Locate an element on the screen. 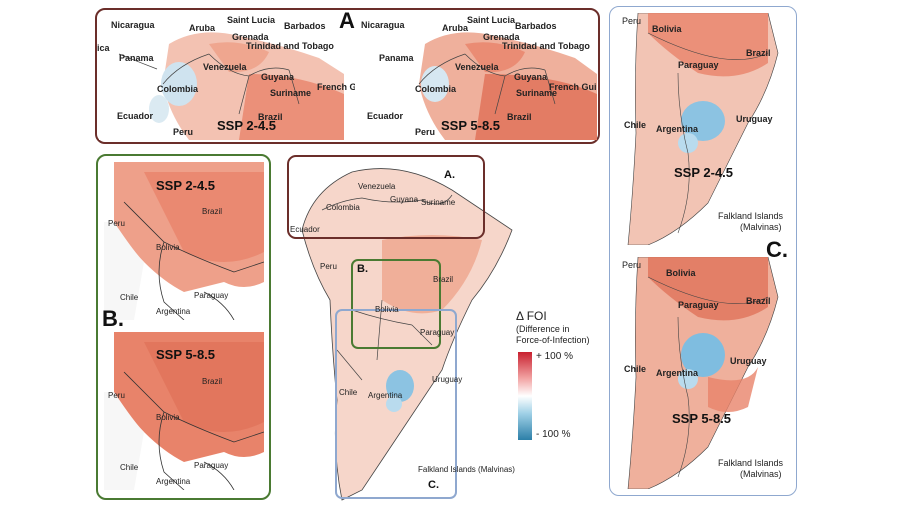  label-ica: ica is located at coordinates (103, 48).